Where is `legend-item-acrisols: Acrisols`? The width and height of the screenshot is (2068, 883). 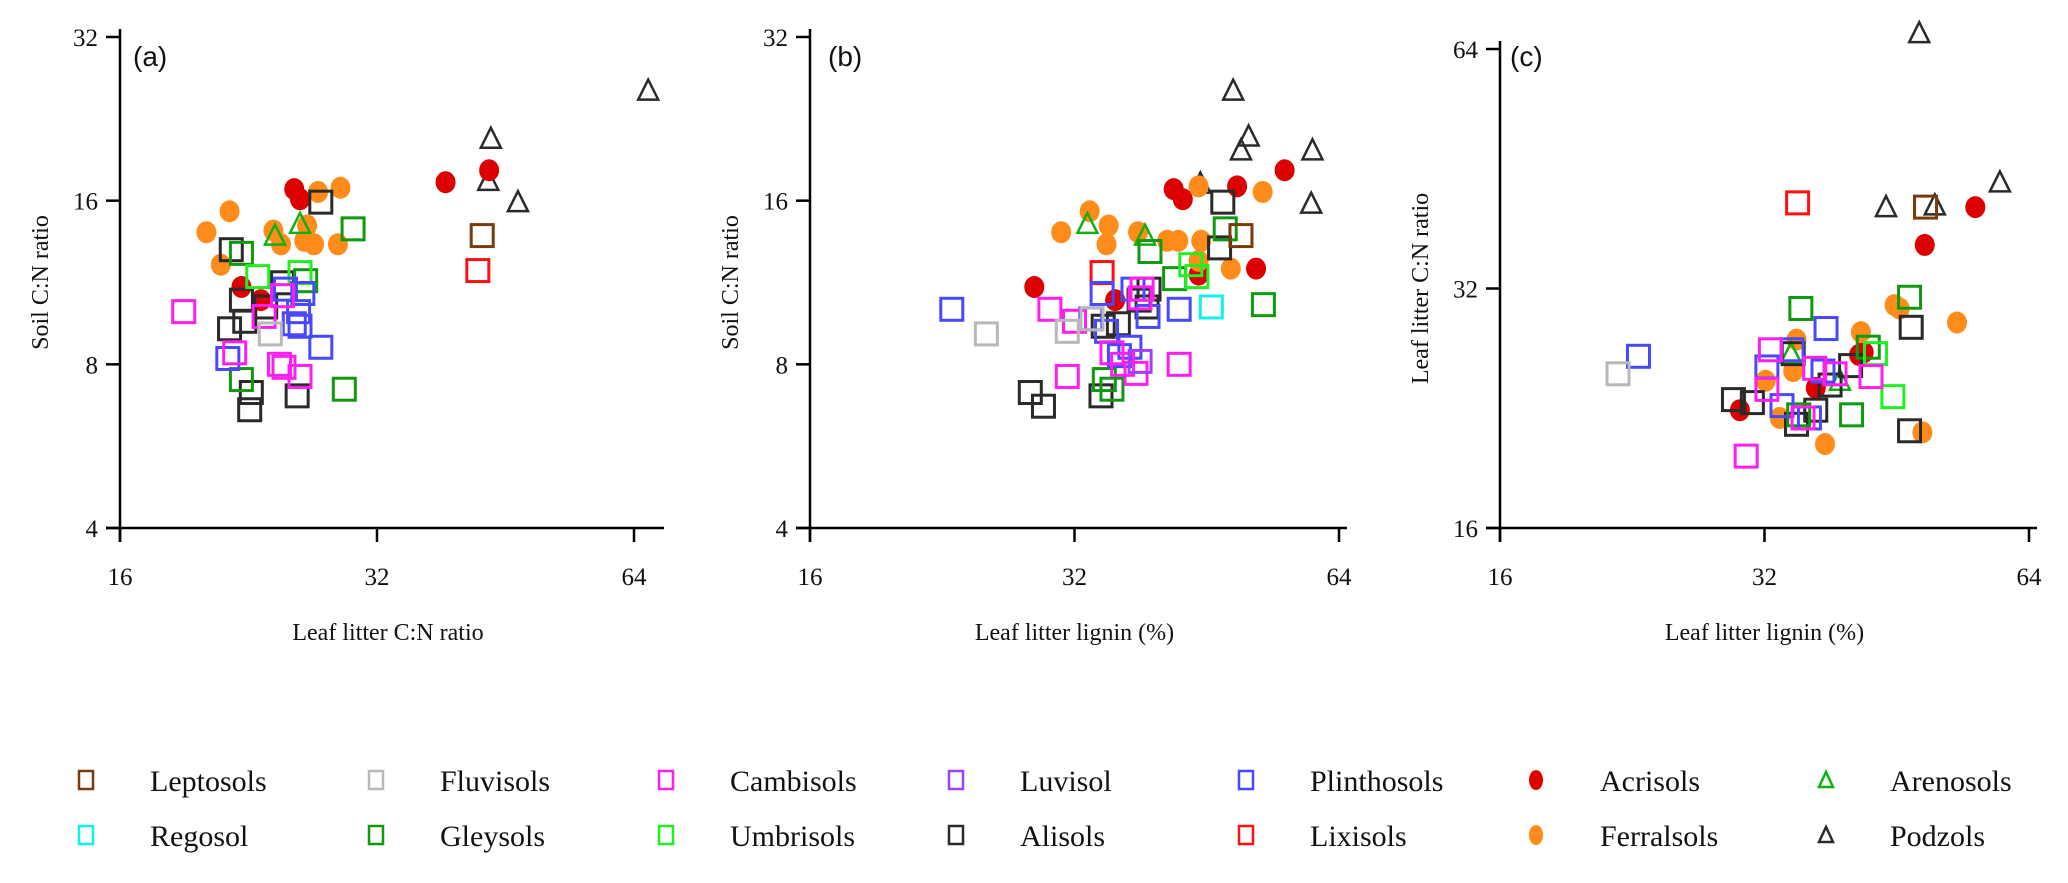
legend-item-acrisols: Acrisols is located at coordinates (1614, 781).